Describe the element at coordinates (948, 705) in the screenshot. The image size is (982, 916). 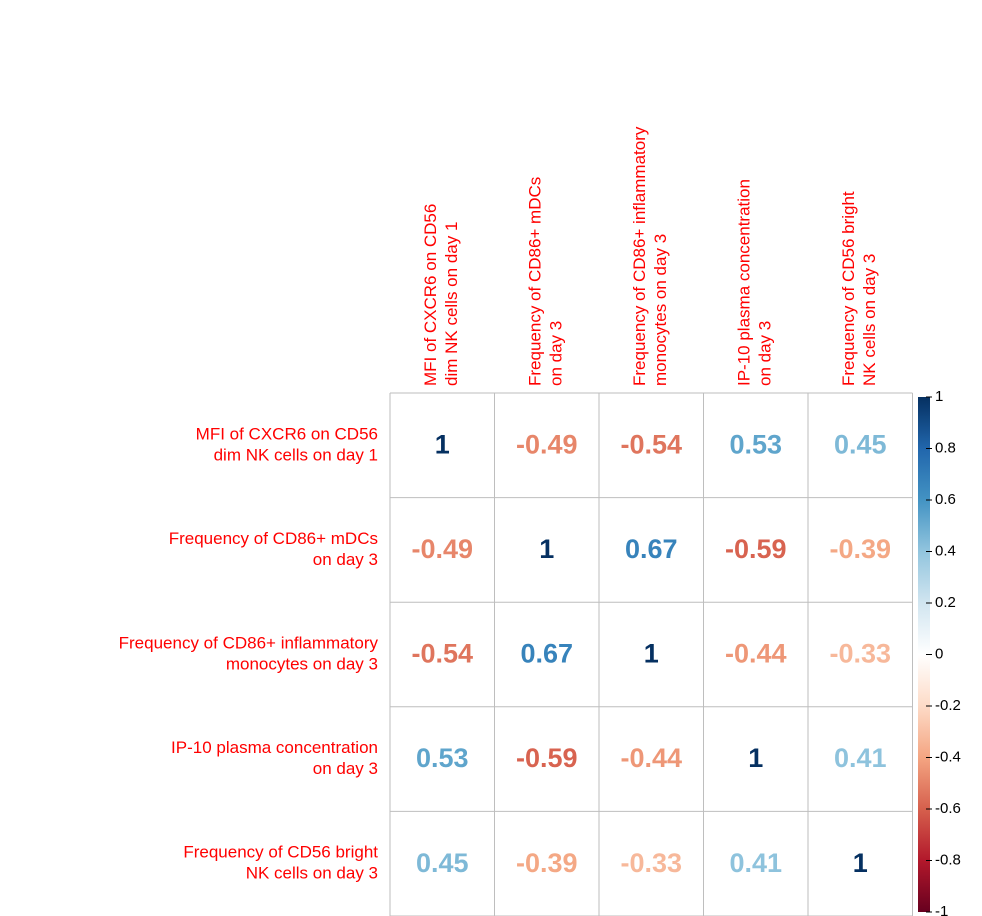
I see `colorbar-tick-label: -0.2` at that location.